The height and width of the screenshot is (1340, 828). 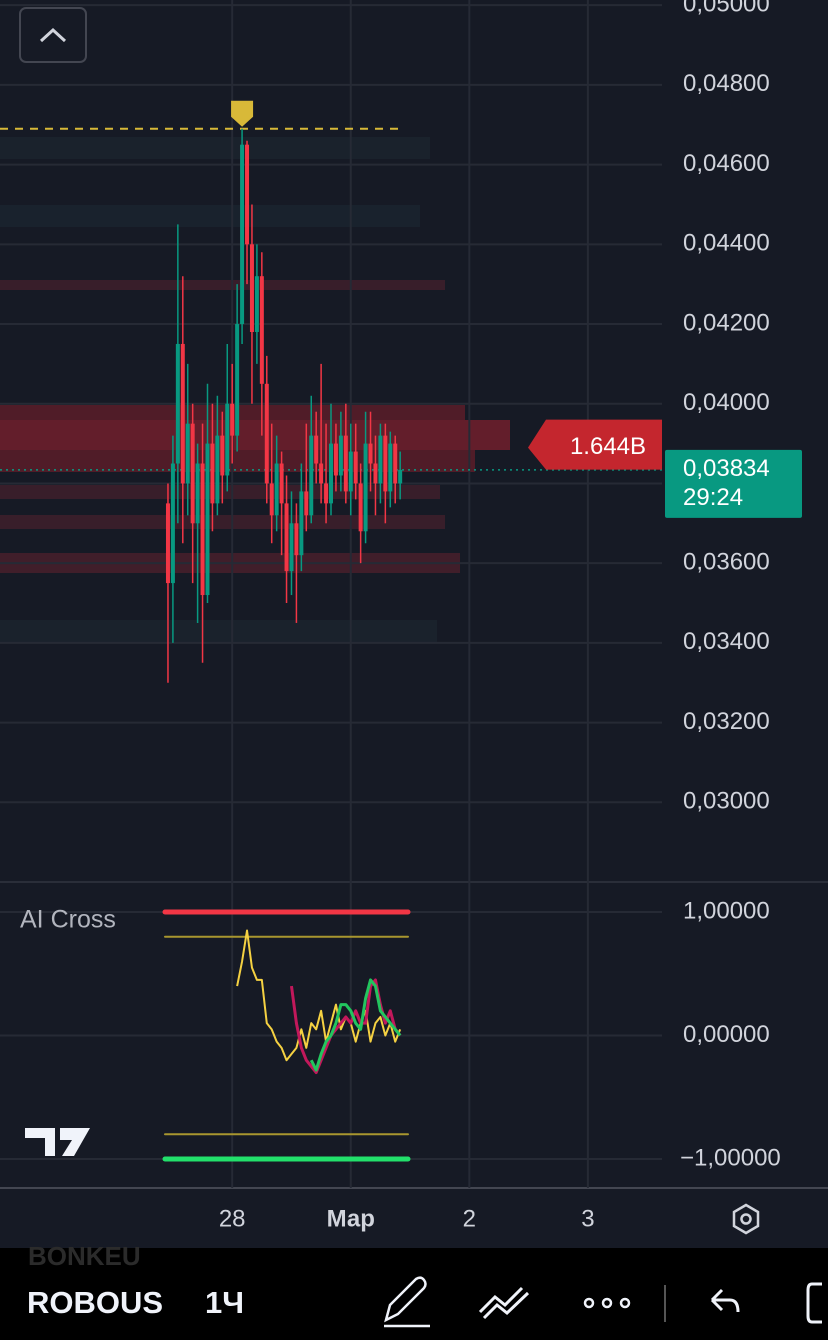 I want to click on y-tick-label: 0,04400, so click(x=726, y=243).